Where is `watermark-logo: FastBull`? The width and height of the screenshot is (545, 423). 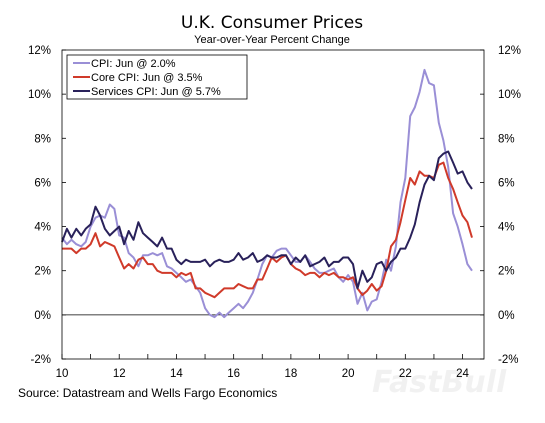 watermark-logo: FastBull is located at coordinates (439, 382).